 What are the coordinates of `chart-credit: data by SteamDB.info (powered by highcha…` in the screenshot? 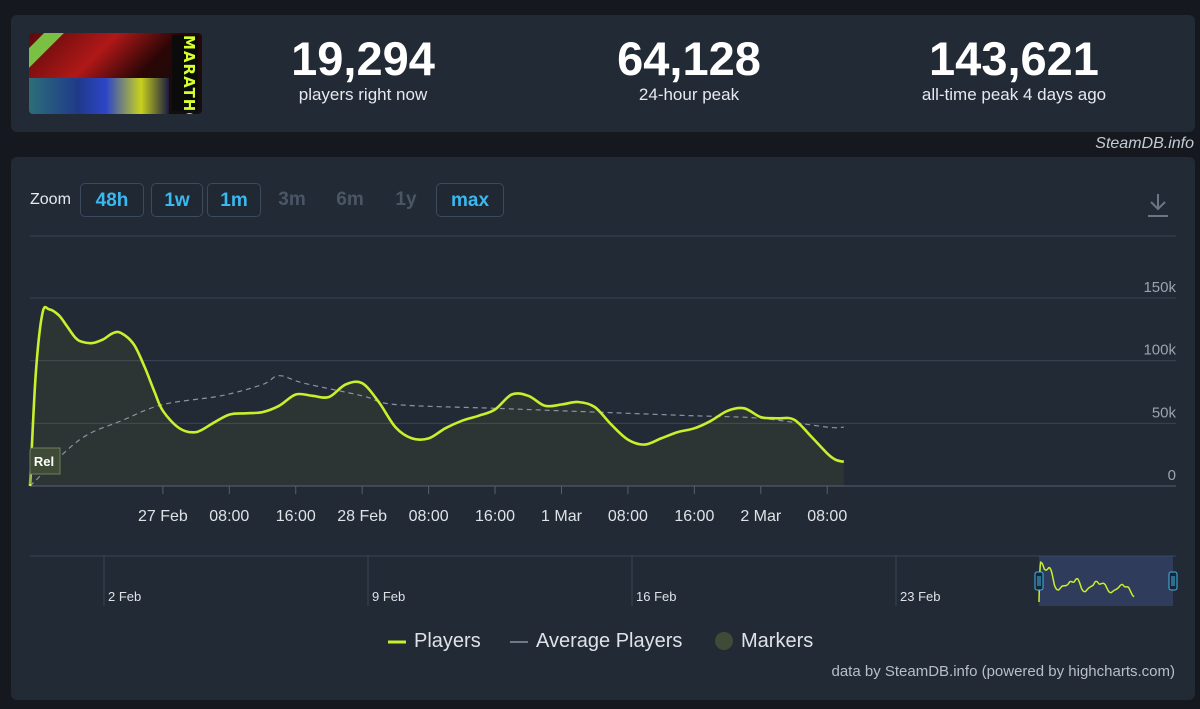 It's located at (1003, 671).